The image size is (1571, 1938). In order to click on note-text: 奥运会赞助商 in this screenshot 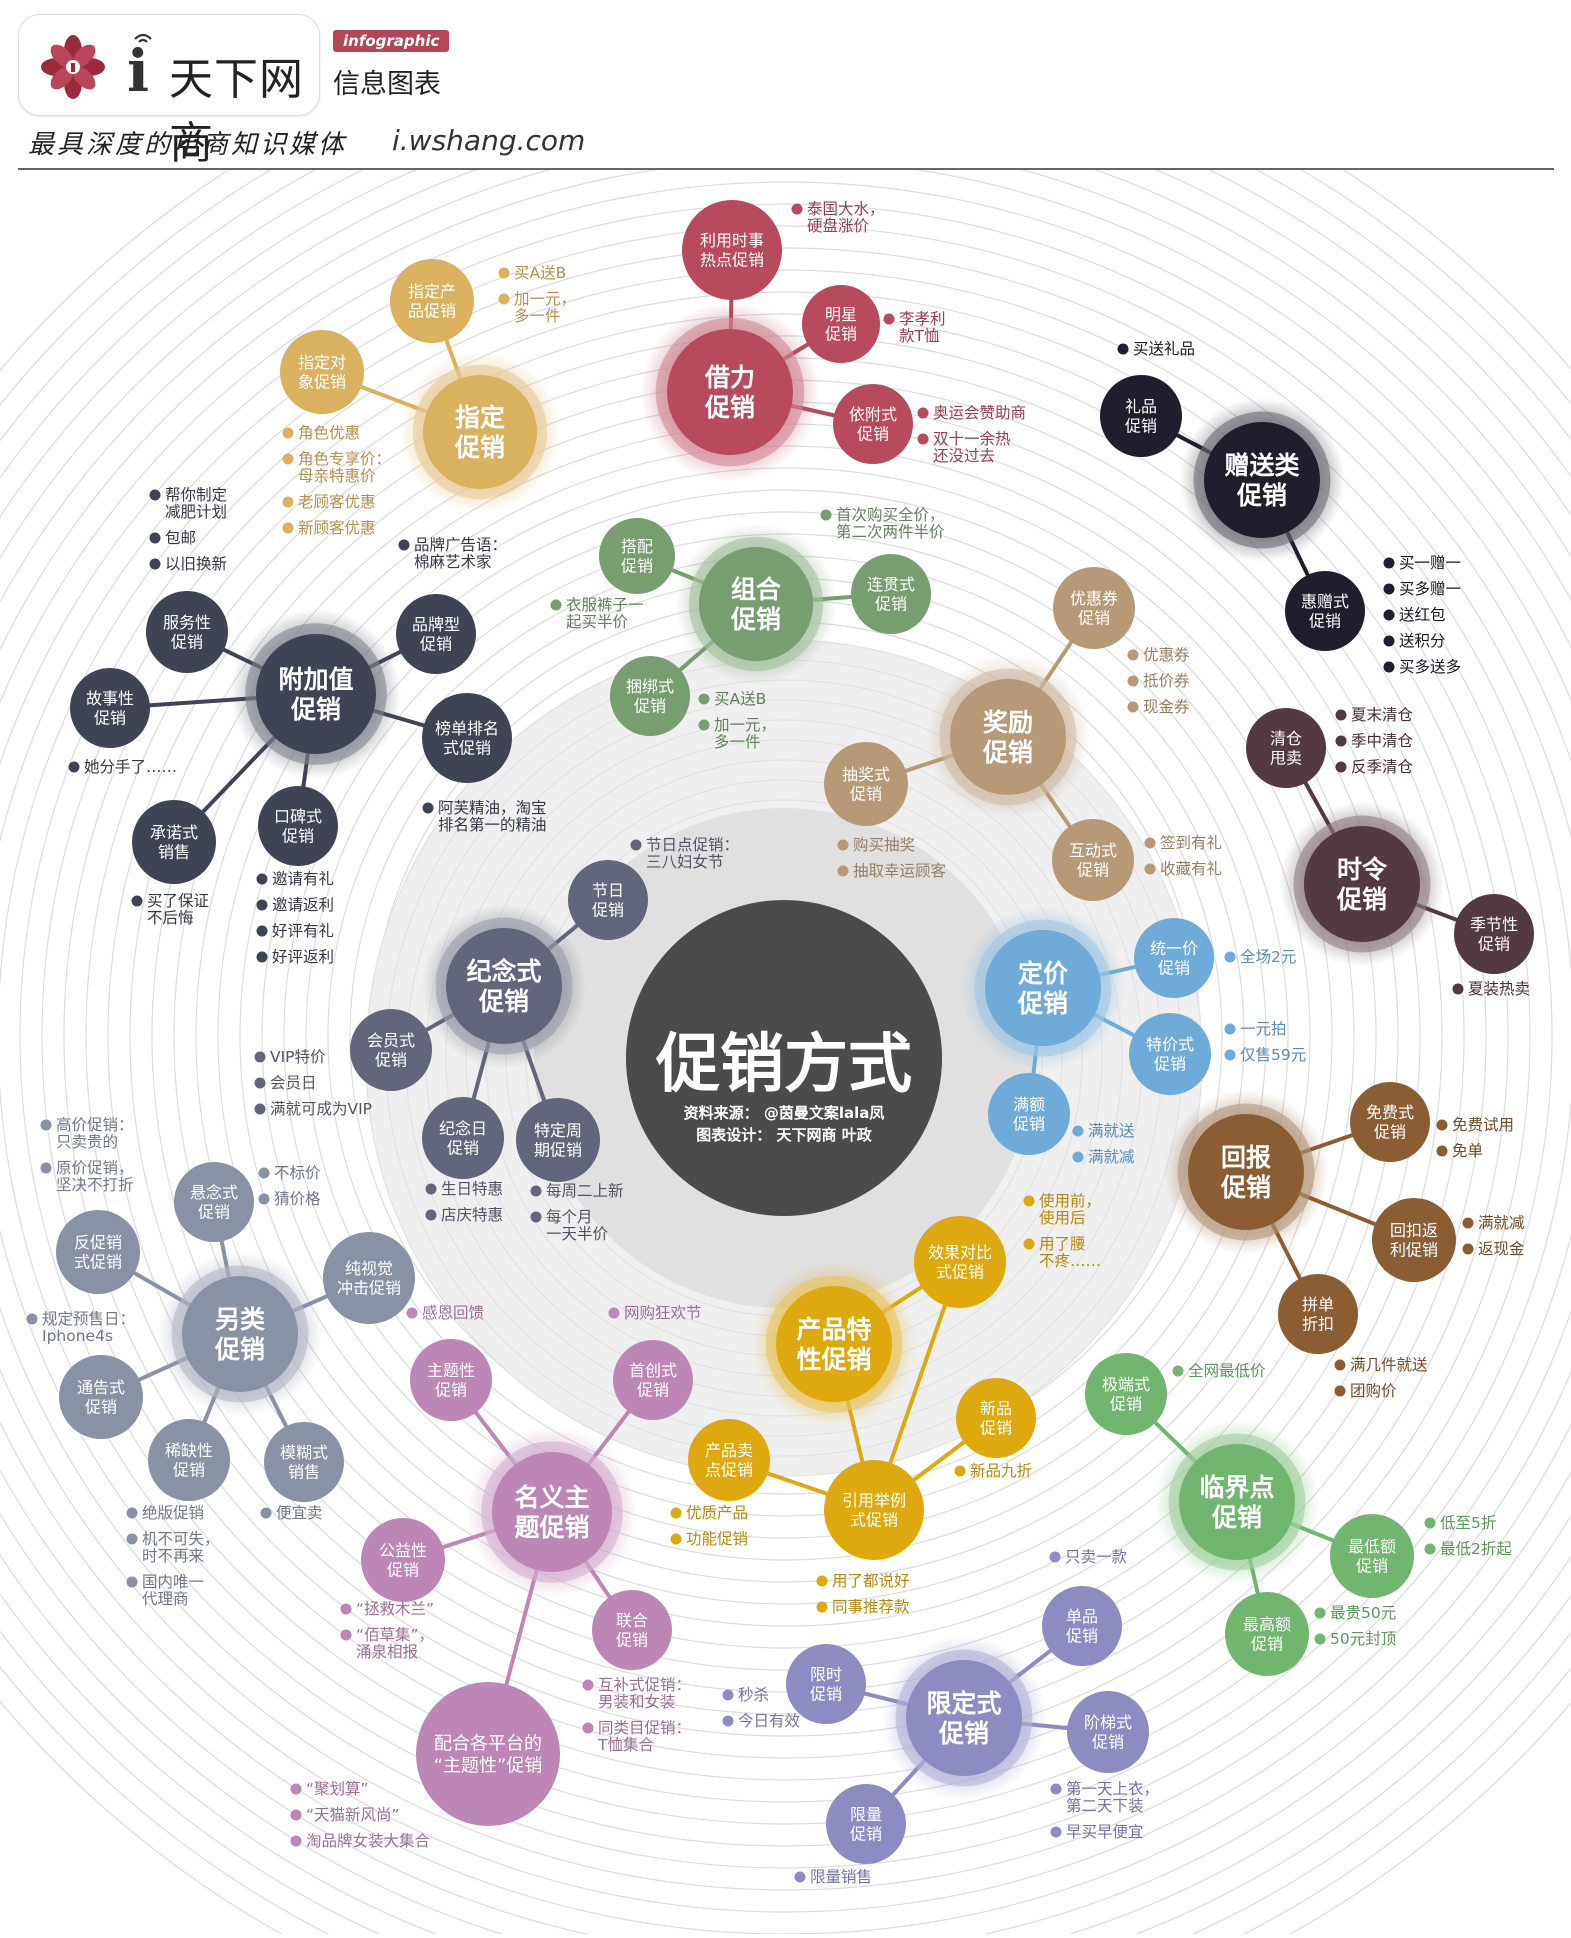, I will do `click(979, 413)`.